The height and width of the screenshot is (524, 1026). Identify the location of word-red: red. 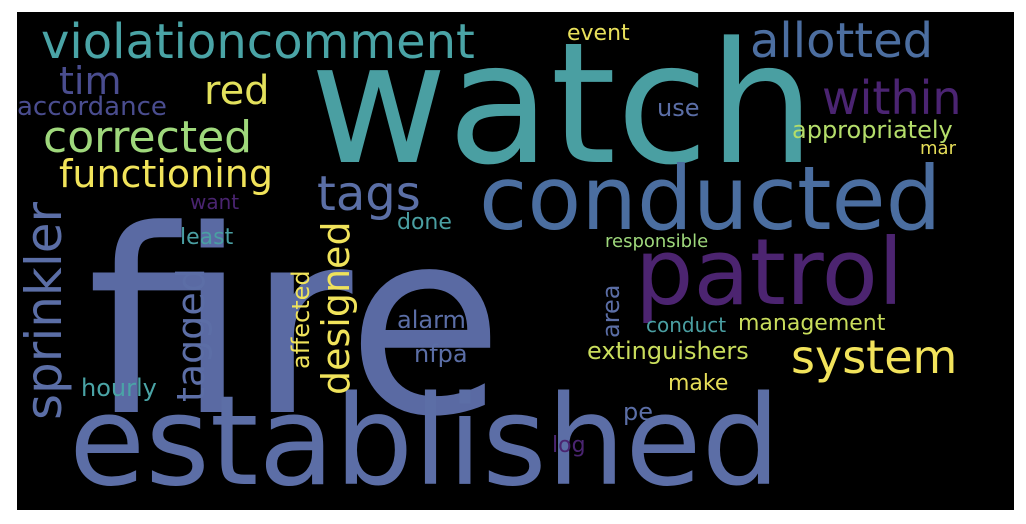
(237, 91).